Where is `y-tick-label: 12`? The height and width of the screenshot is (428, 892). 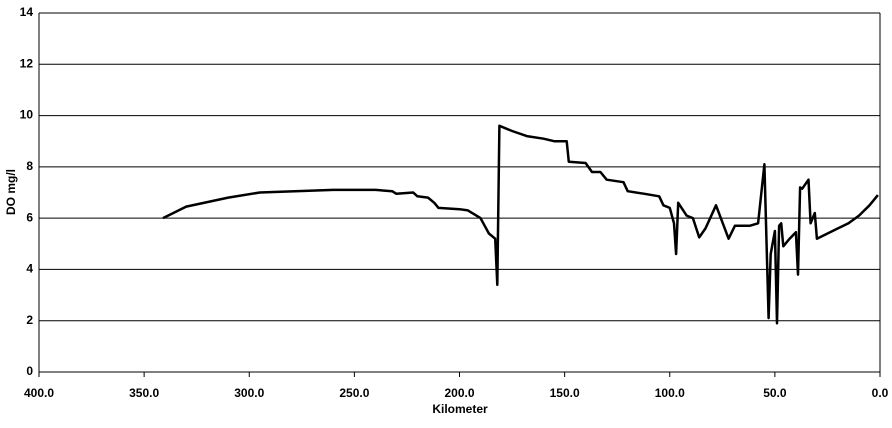
y-tick-label: 12 is located at coordinates (27, 63).